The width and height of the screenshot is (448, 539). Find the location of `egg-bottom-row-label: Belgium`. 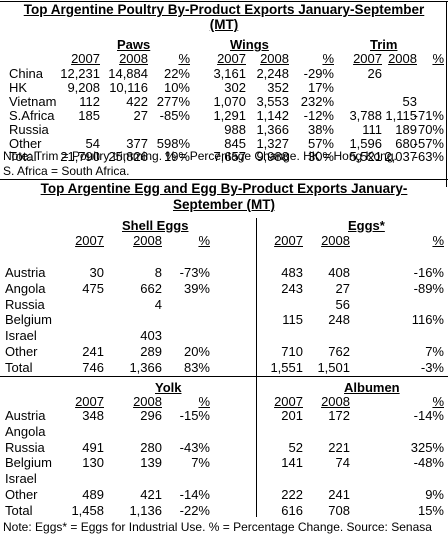

egg-bottom-row-label: Belgium is located at coordinates (28, 463).